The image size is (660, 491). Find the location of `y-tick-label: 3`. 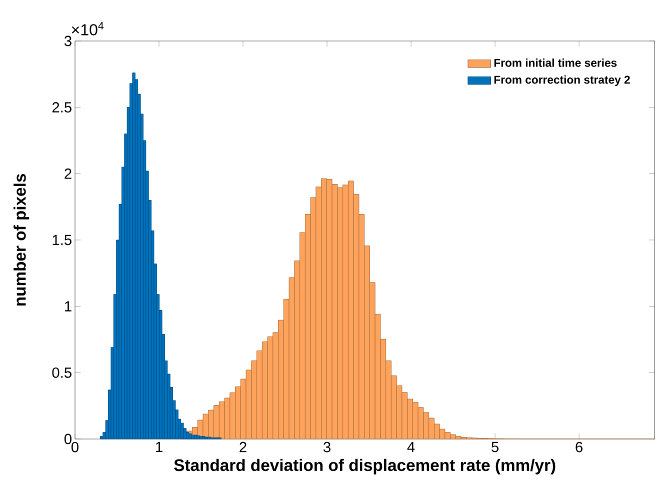

y-tick-label: 3 is located at coordinates (68, 41).